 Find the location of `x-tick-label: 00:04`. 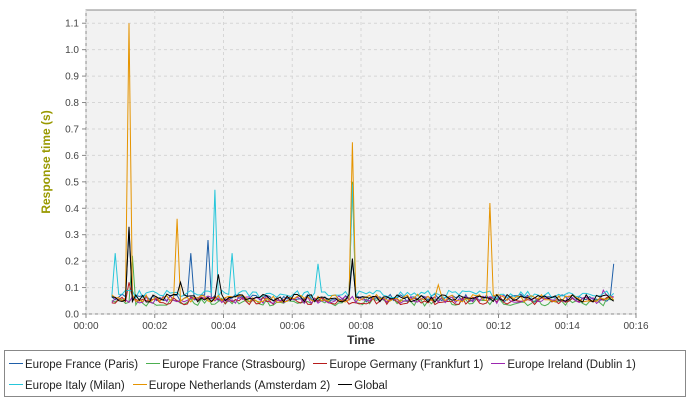

x-tick-label: 00:04 is located at coordinates (223, 326).